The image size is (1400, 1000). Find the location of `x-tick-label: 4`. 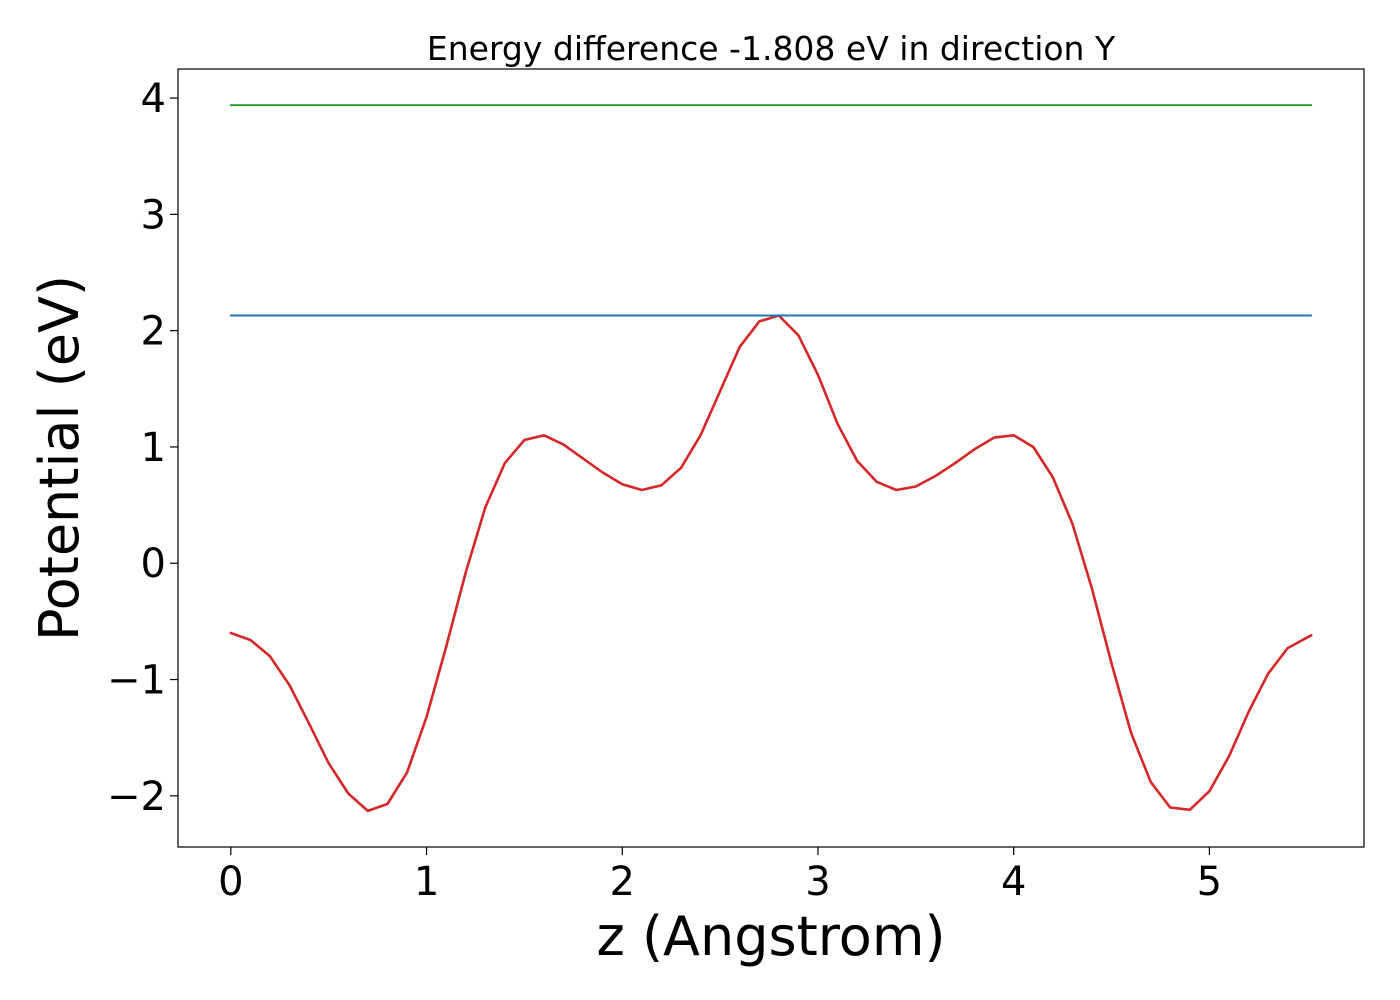

x-tick-label: 4 is located at coordinates (1013, 882).